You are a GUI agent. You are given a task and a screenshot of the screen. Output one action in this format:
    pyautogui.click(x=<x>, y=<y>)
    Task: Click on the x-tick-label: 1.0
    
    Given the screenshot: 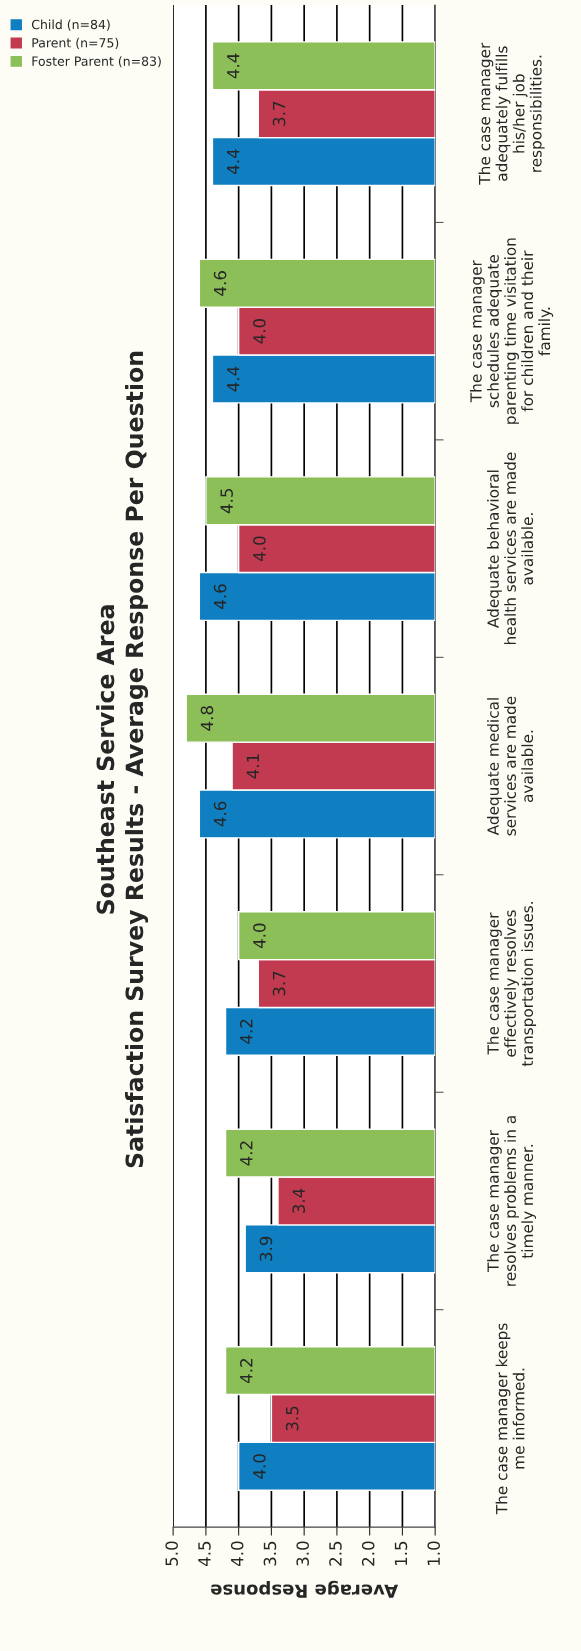 What is the action you would take?
    pyautogui.click(x=433, y=1553)
    